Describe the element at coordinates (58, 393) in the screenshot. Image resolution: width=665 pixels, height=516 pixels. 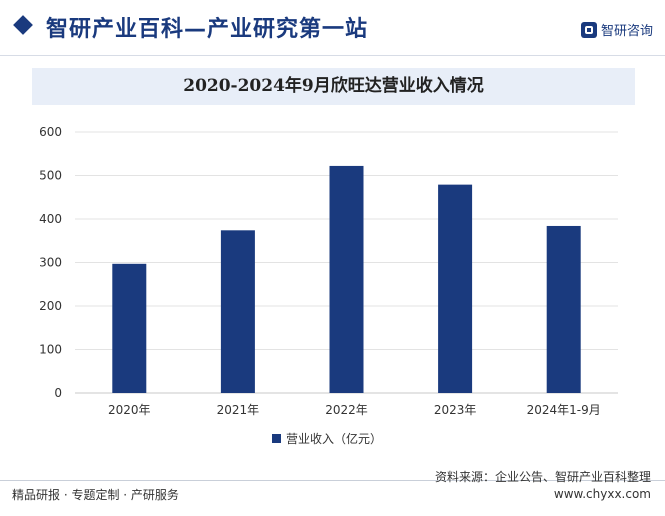
I see `y-tick-label: 0` at that location.